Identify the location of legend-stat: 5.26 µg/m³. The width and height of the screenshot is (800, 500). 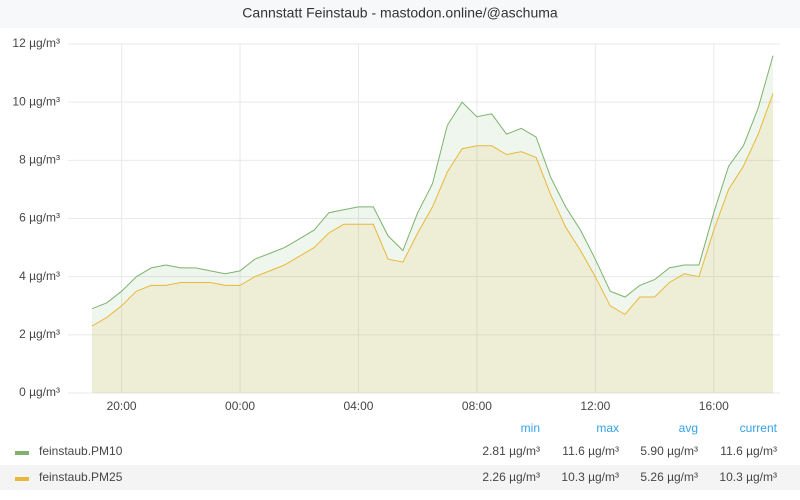
(669, 477).